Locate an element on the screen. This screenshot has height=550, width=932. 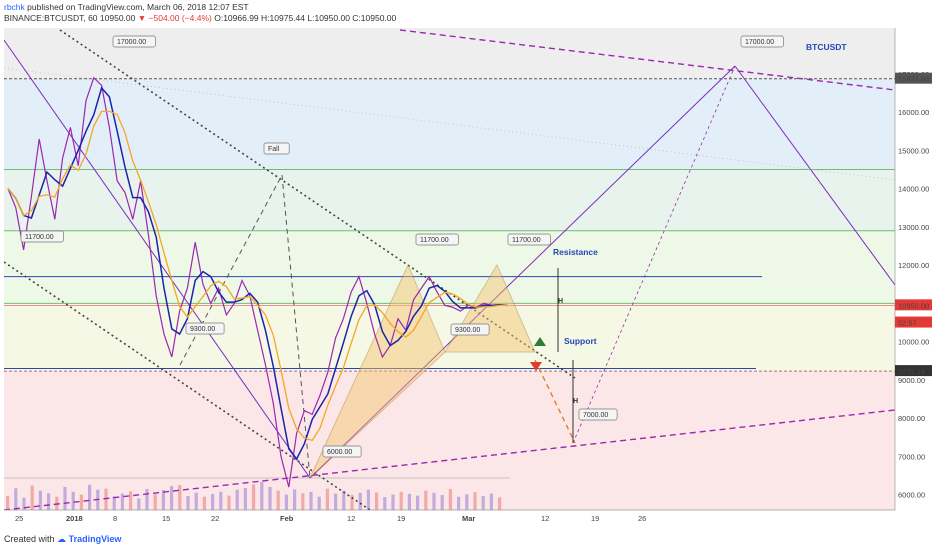
x-tick-label: 2018 is located at coordinates (74, 518).